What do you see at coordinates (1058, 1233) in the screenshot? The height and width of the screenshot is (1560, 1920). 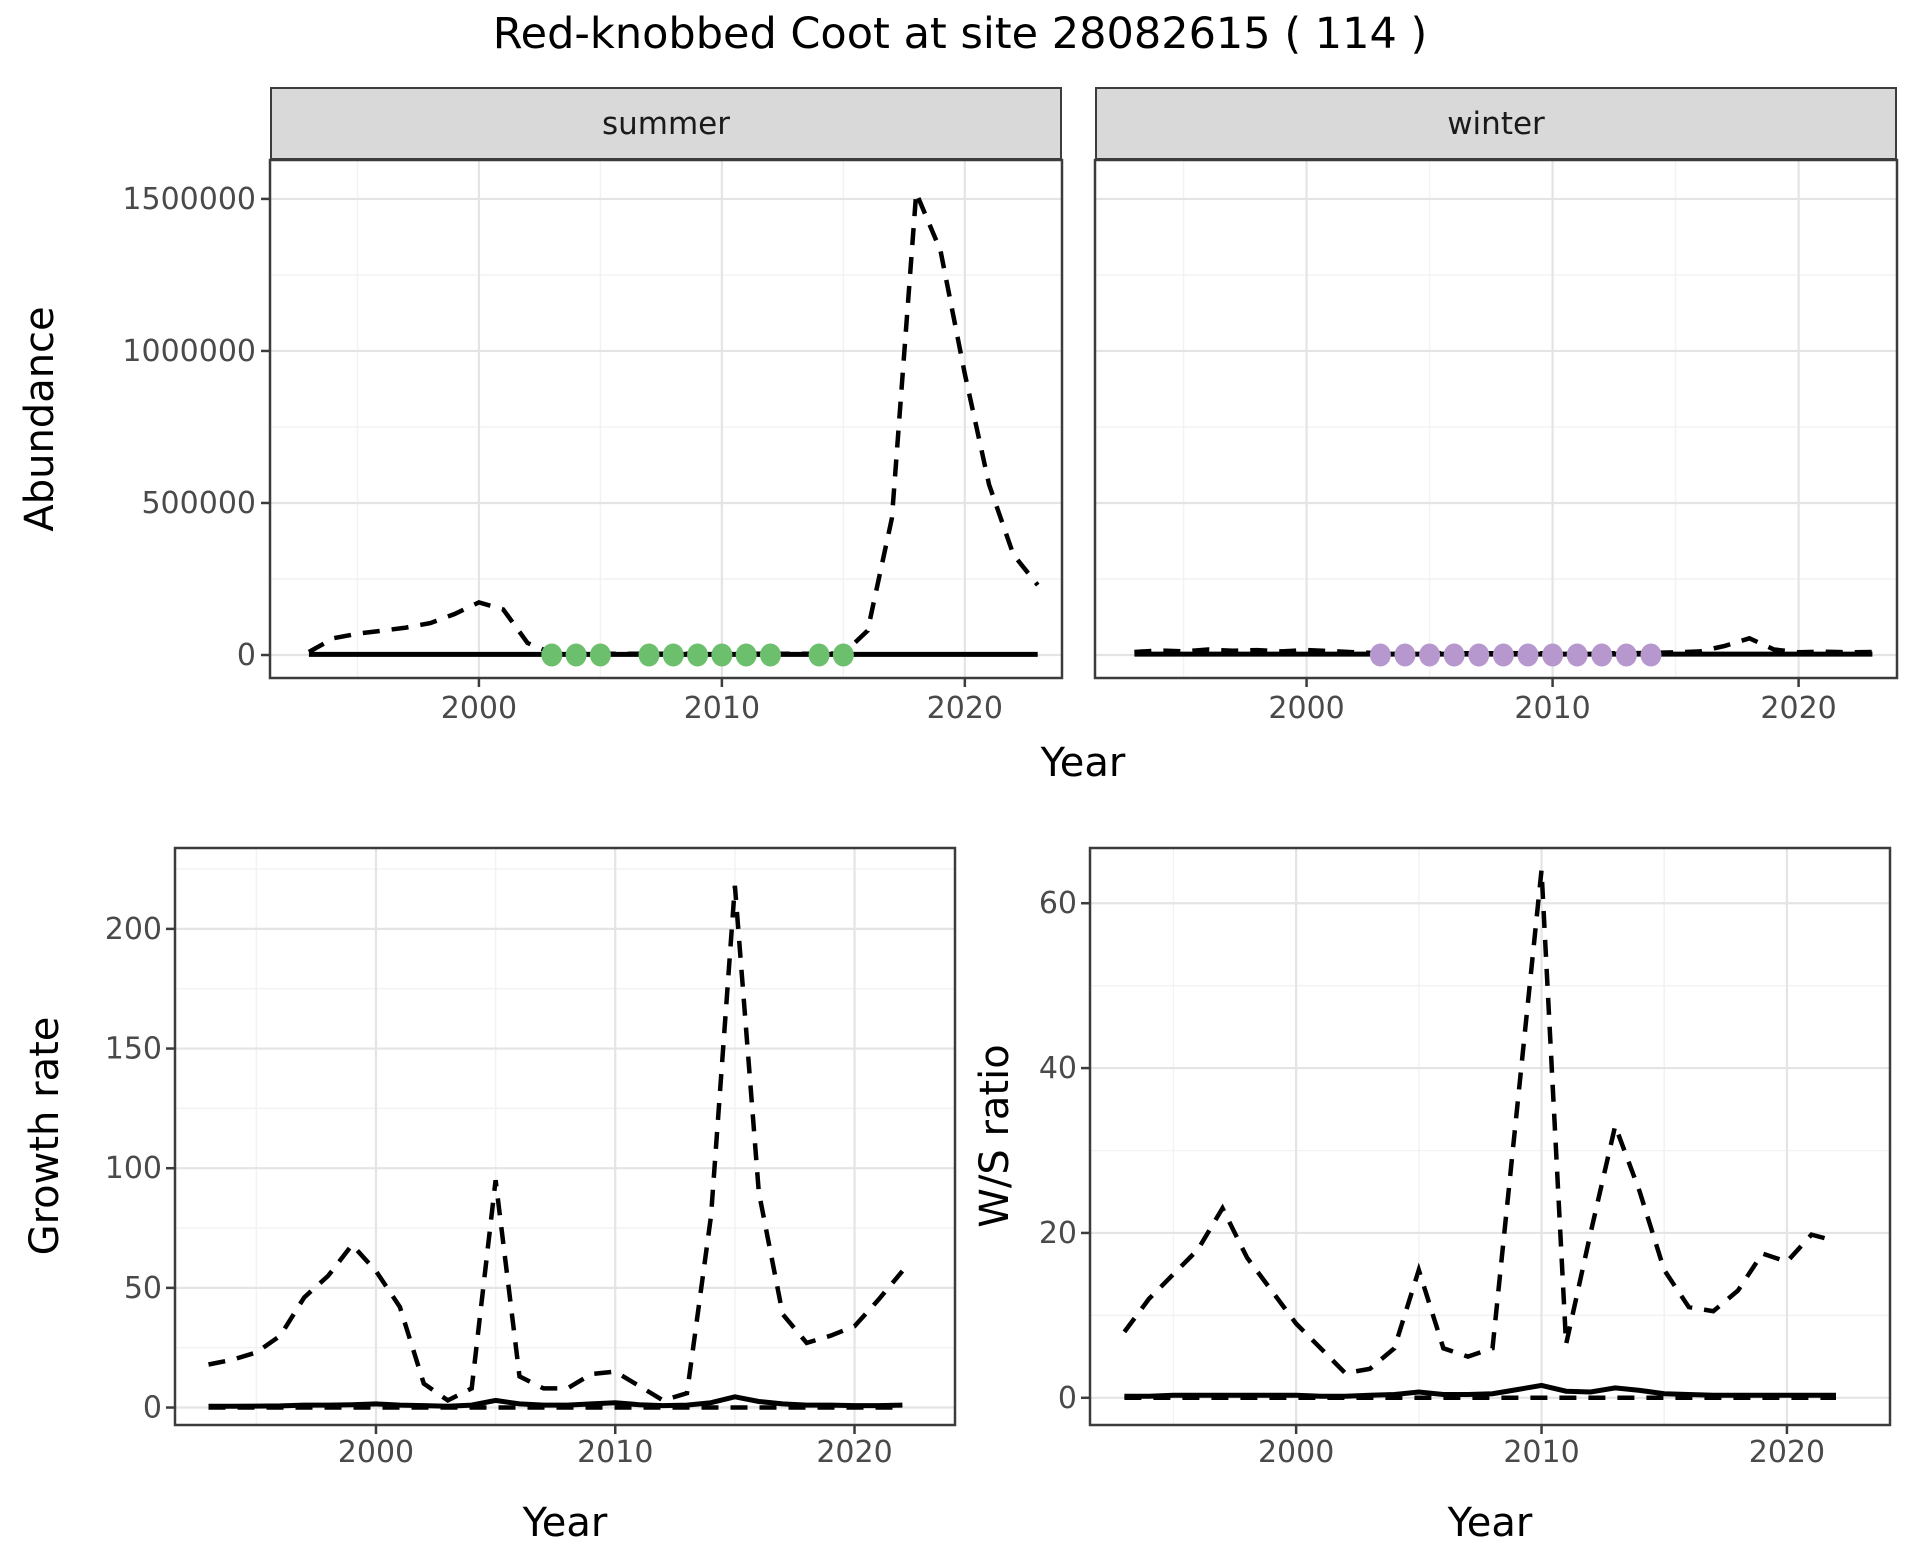 I see `y-tick-label: 20` at bounding box center [1058, 1233].